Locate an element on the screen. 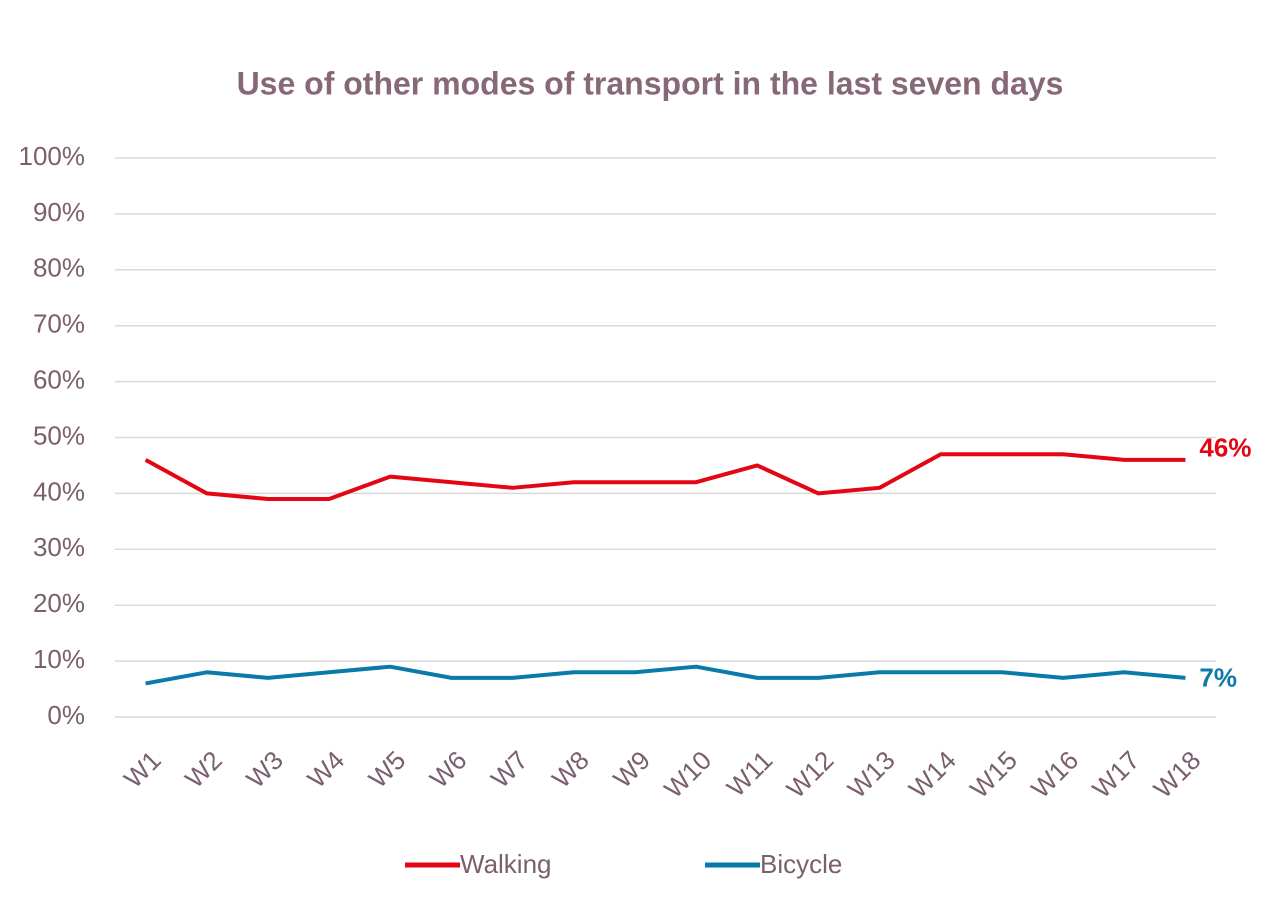  y-tick-label: 30% is located at coordinates (59, 547).